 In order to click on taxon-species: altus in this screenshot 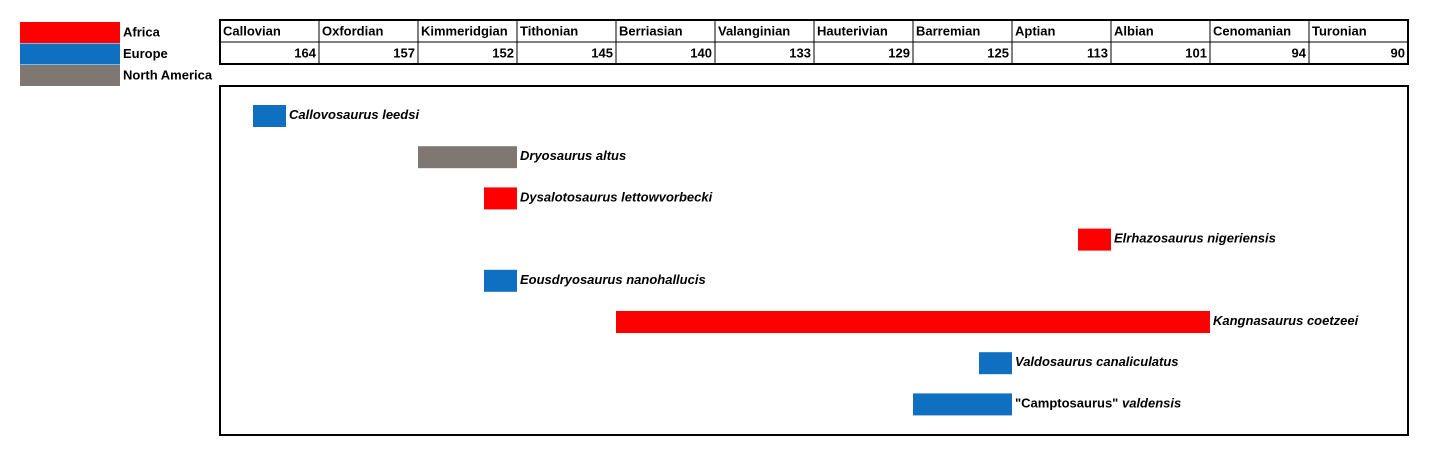, I will do `click(611, 156)`.